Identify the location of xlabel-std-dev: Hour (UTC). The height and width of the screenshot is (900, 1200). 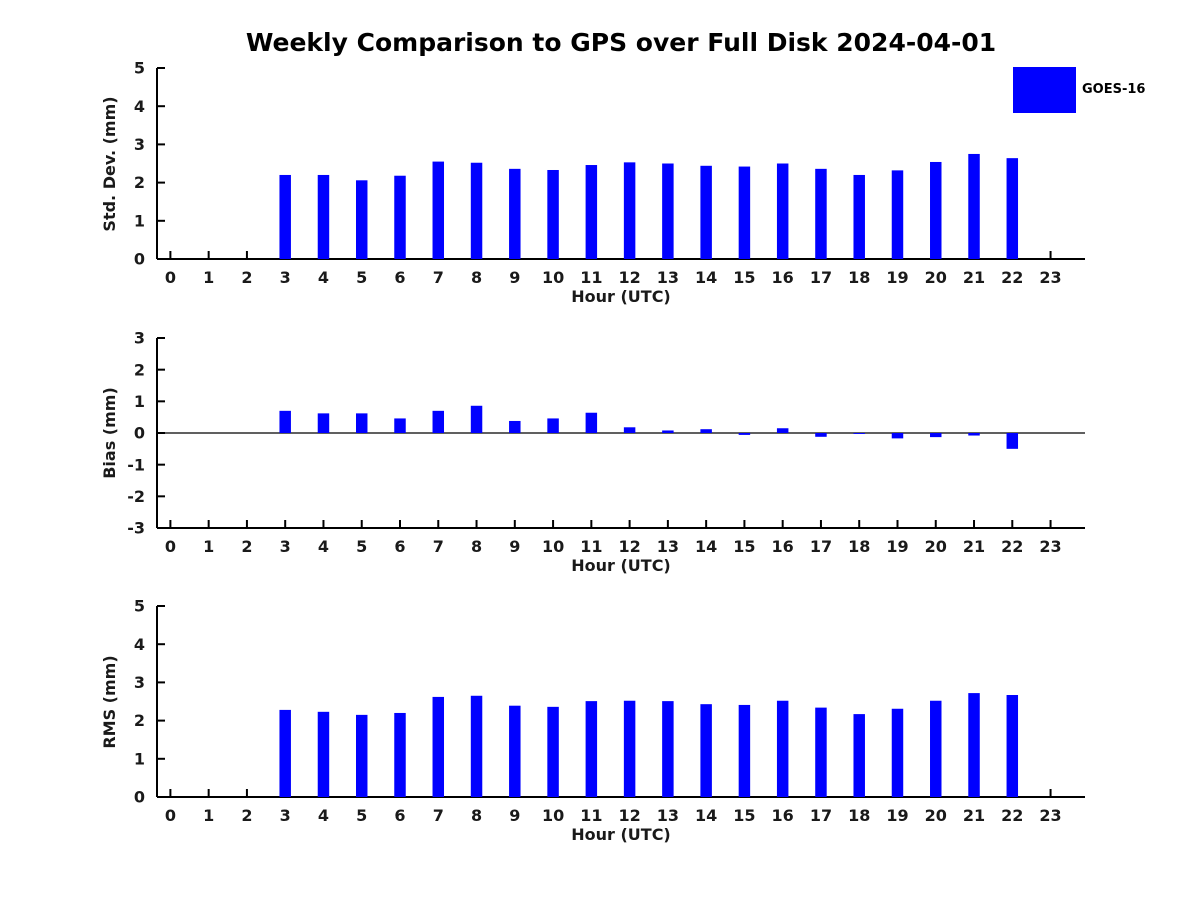
(621, 296).